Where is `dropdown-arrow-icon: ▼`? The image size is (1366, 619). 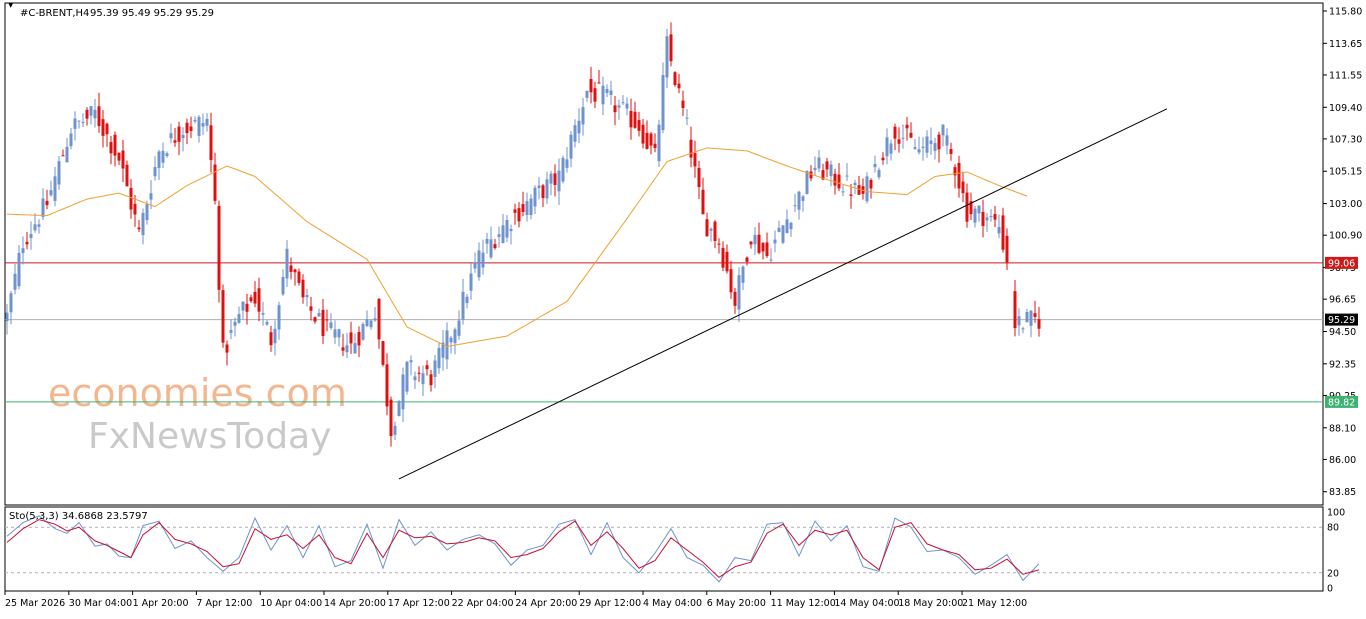
dropdown-arrow-icon: ▼ is located at coordinates (11, 5).